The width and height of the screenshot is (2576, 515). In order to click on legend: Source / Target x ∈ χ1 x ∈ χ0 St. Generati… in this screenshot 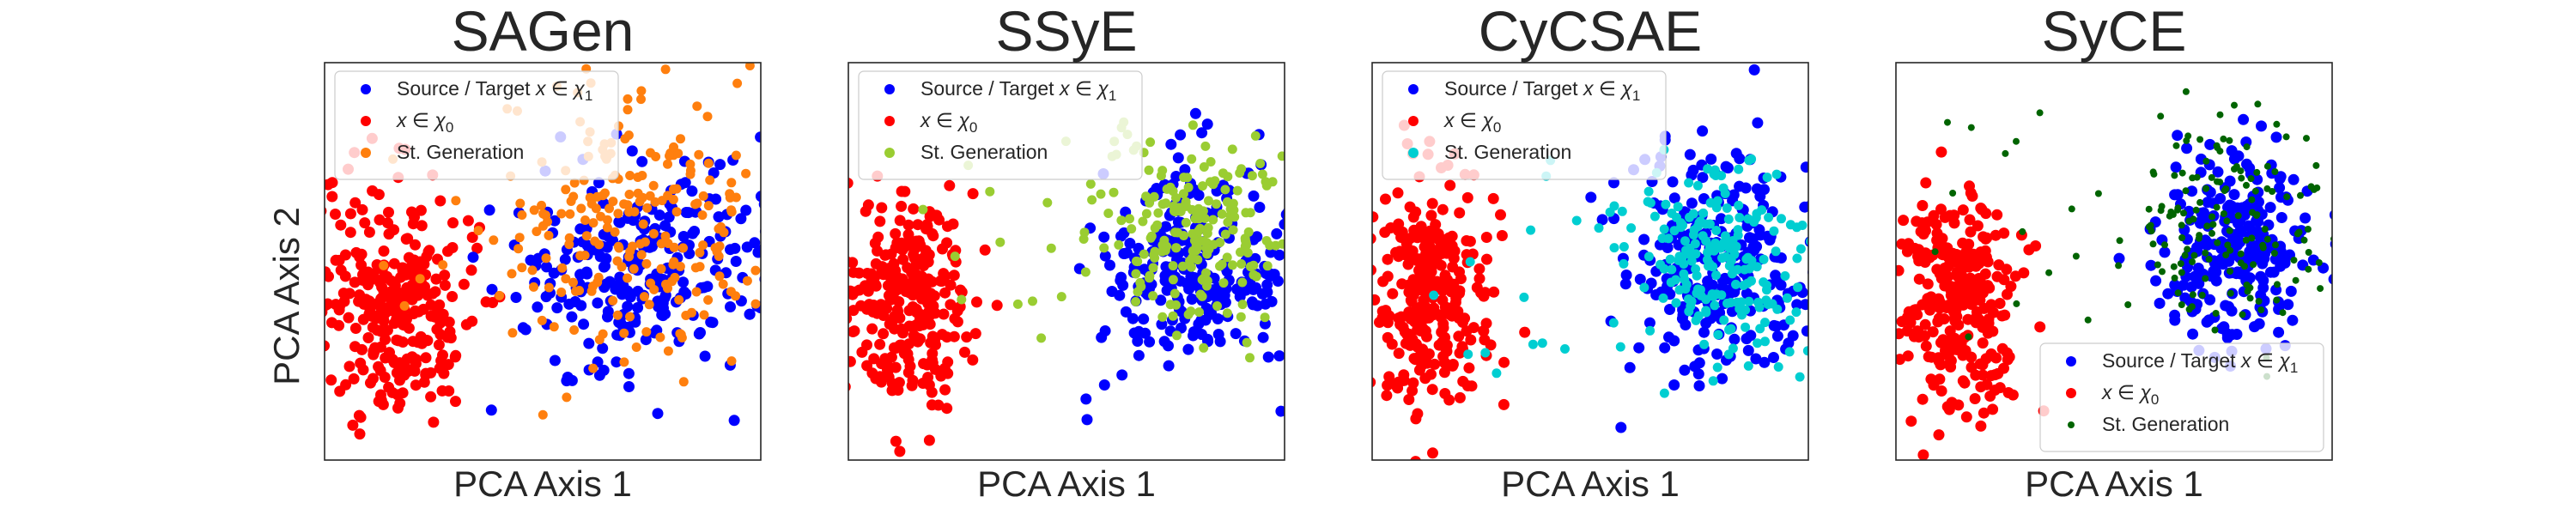, I will do `click(2181, 397)`.